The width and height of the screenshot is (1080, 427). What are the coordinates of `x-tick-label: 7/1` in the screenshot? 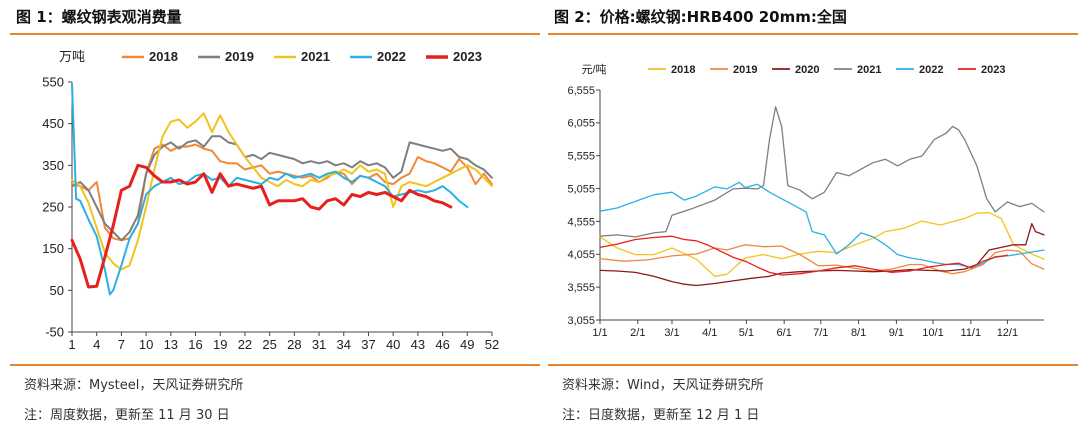 It's located at (820, 333).